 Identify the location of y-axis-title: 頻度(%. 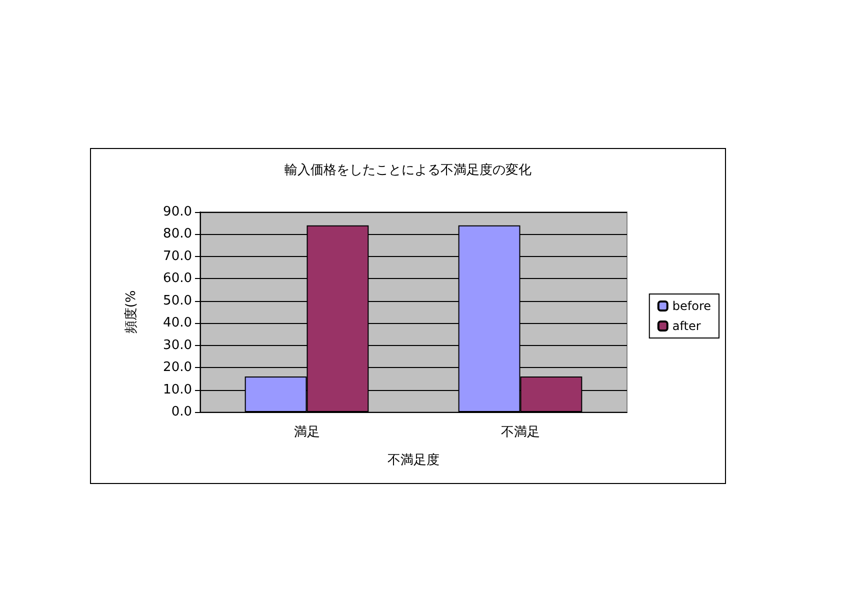
(131, 312).